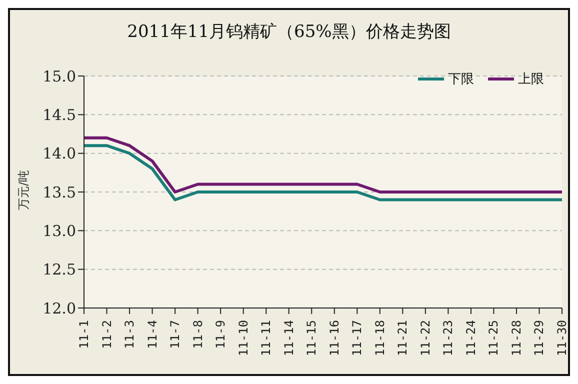  What do you see at coordinates (493, 338) in the screenshot?
I see `x-tick-label: 11-25` at bounding box center [493, 338].